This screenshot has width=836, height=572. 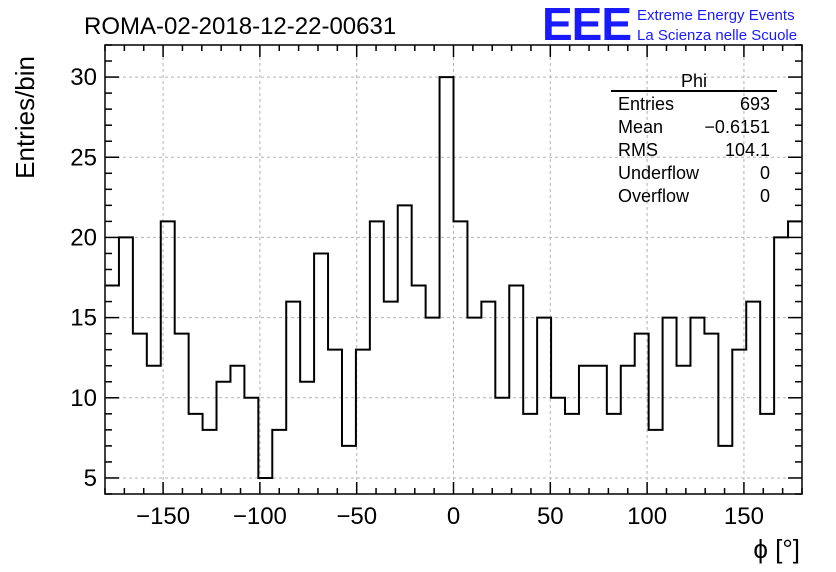 I want to click on stats-value: 693, so click(x=755, y=104).